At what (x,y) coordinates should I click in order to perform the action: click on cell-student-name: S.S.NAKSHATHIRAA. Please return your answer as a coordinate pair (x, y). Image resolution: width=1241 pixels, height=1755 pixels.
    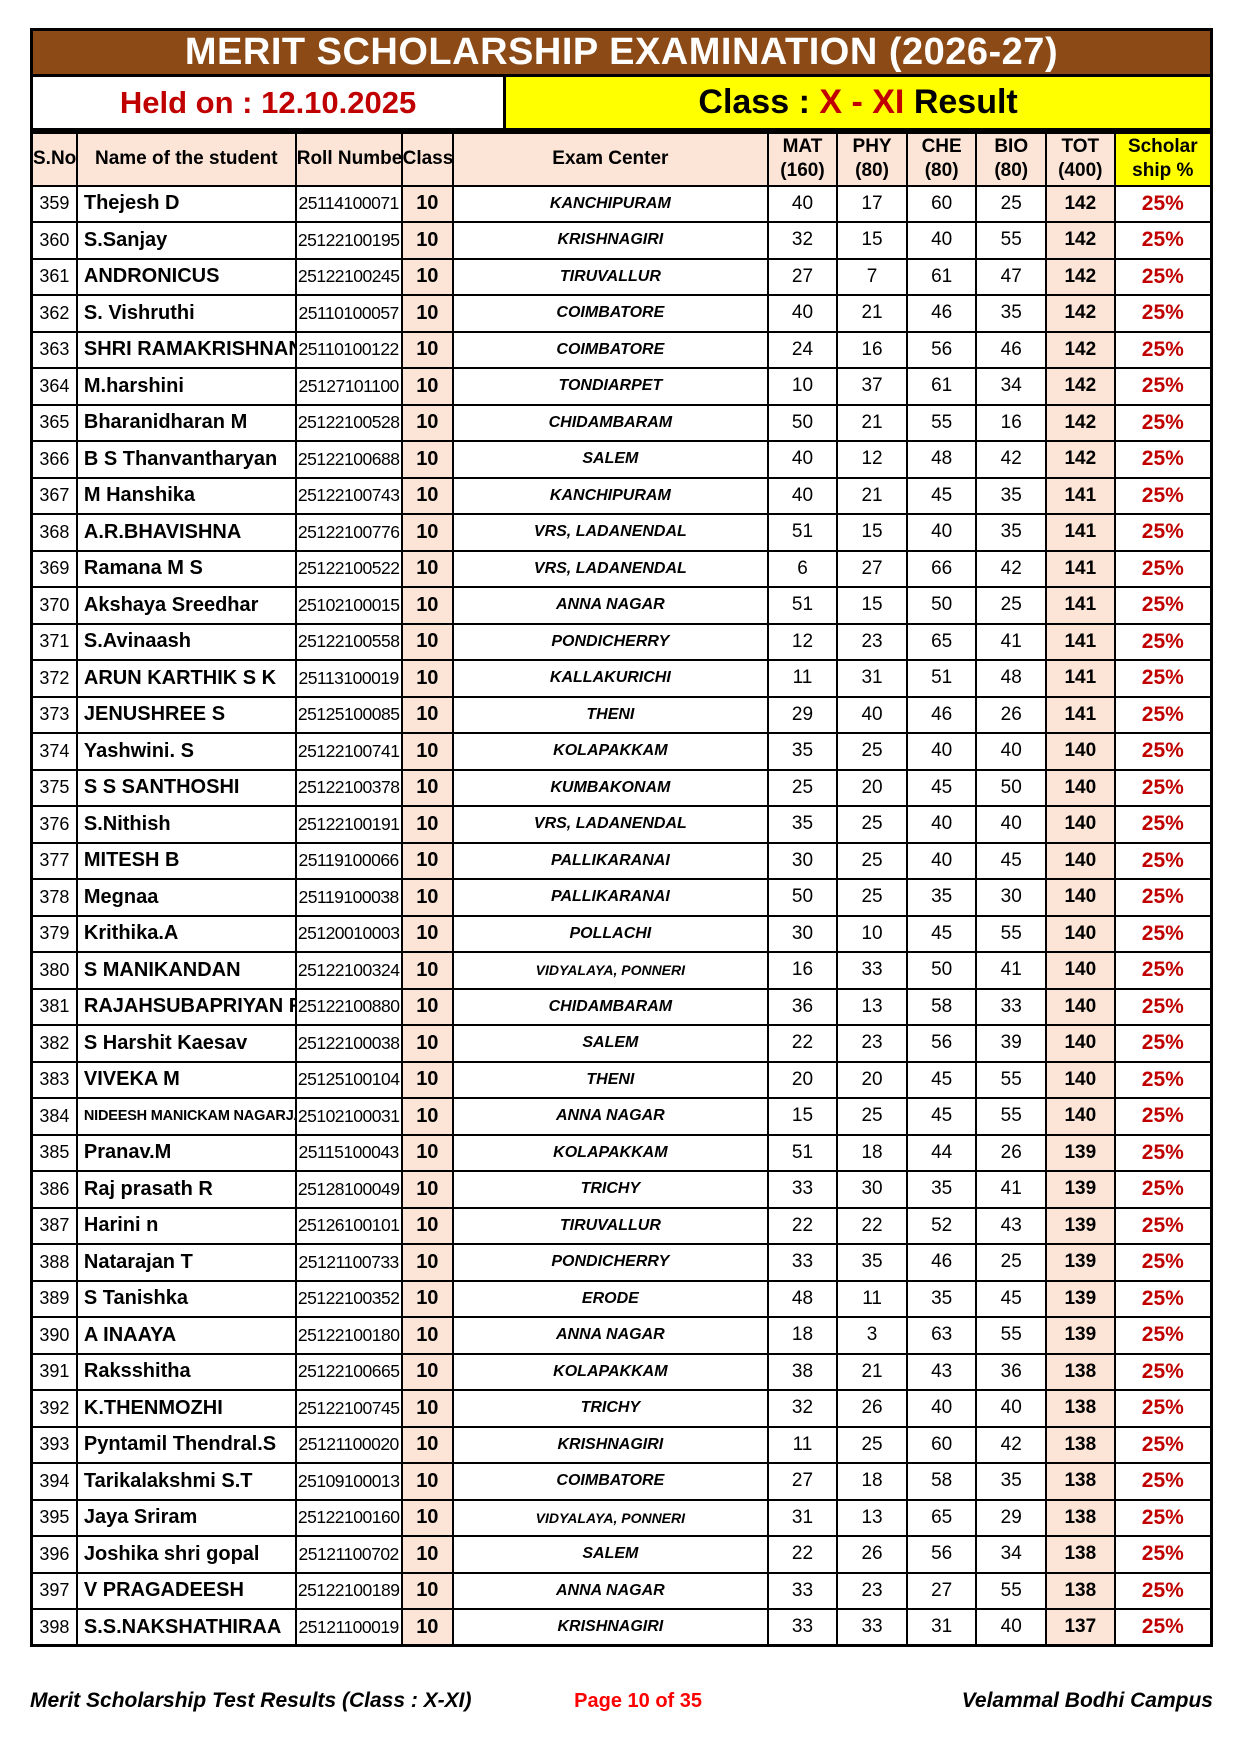
    Looking at the image, I should click on (186, 1627).